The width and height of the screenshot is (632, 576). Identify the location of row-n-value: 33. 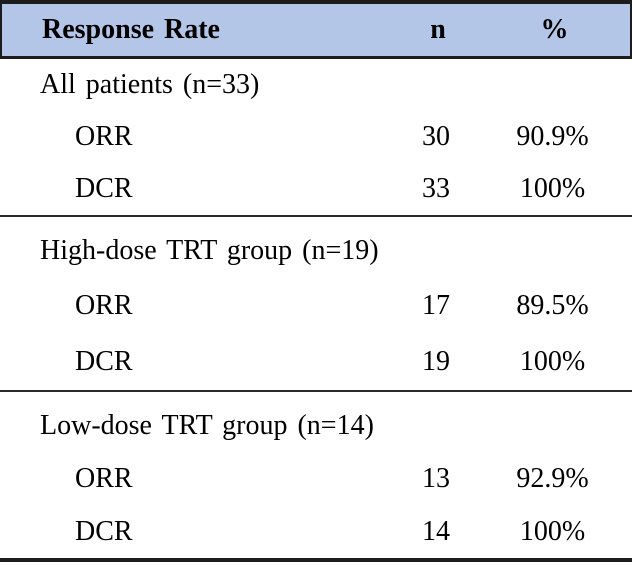
(436, 188).